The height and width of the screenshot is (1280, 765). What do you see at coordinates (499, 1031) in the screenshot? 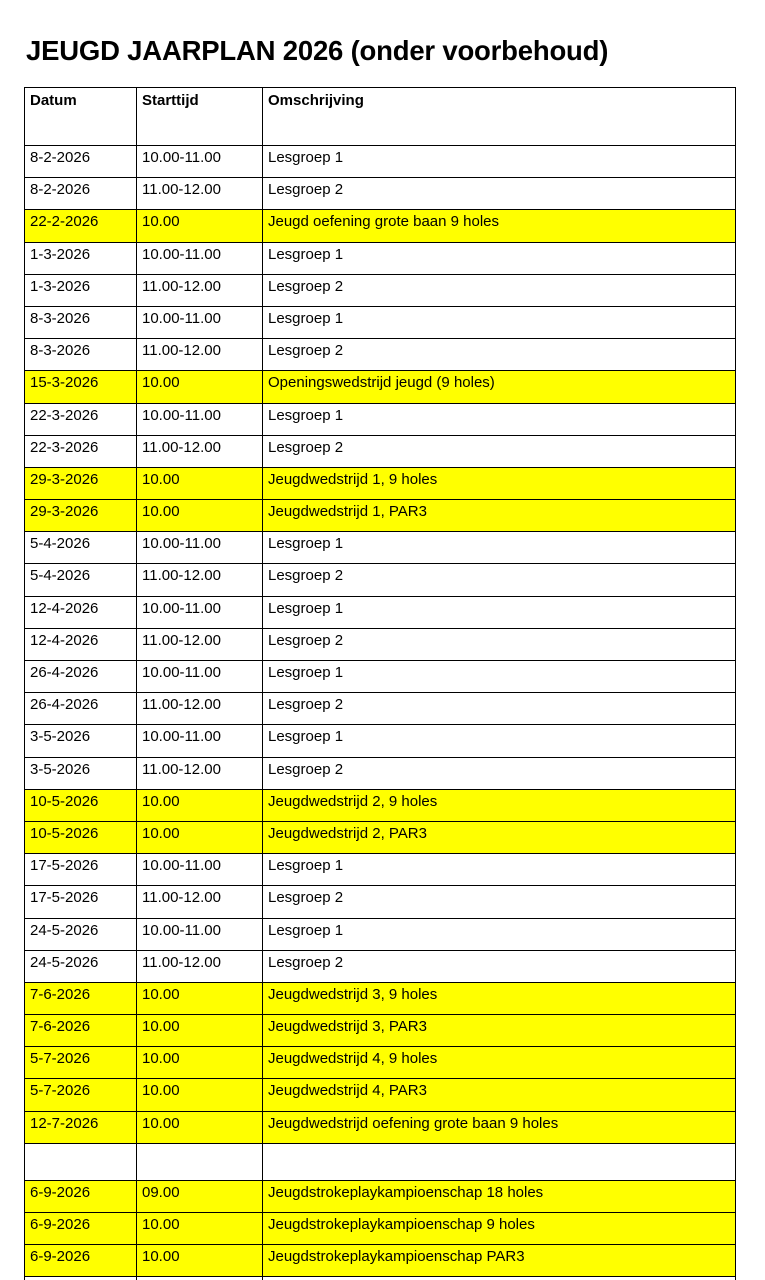
I see `cell-description: Jeugdwedstrijd 3, PAR3` at bounding box center [499, 1031].